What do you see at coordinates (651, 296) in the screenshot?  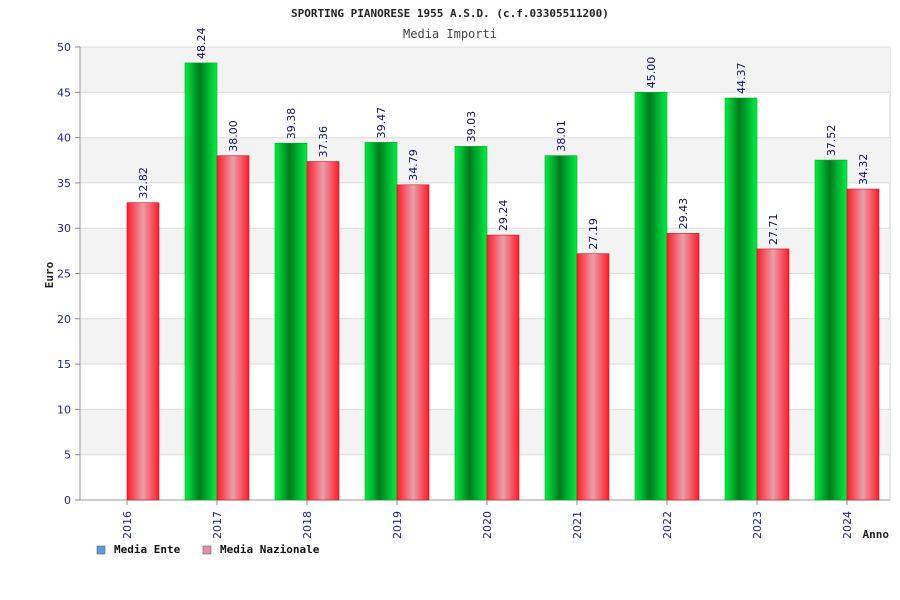 I see `bar-media-ente-2022` at bounding box center [651, 296].